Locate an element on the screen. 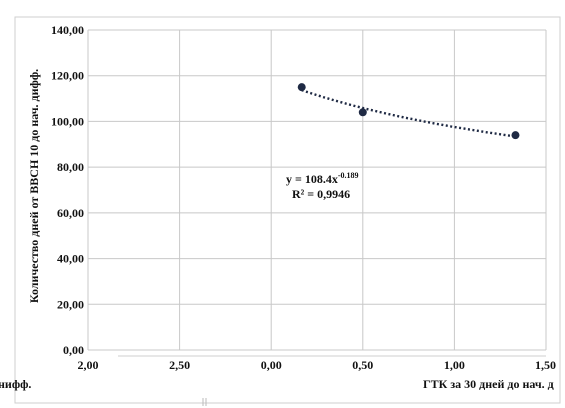 The width and height of the screenshot is (565, 408). y-tick-label: 20,00 is located at coordinates (70, 304).